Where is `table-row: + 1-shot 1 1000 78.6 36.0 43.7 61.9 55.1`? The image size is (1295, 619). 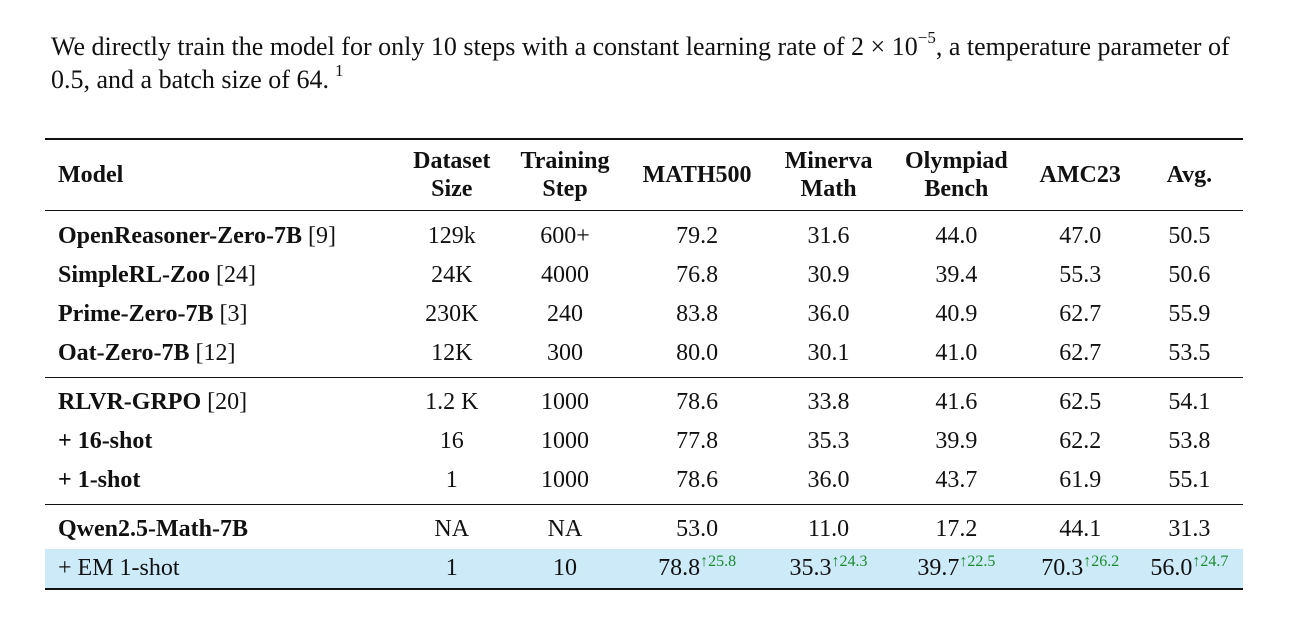 table-row: + 1-shot 1 1000 78.6 36.0 43.7 61.9 55.1 is located at coordinates (644, 483).